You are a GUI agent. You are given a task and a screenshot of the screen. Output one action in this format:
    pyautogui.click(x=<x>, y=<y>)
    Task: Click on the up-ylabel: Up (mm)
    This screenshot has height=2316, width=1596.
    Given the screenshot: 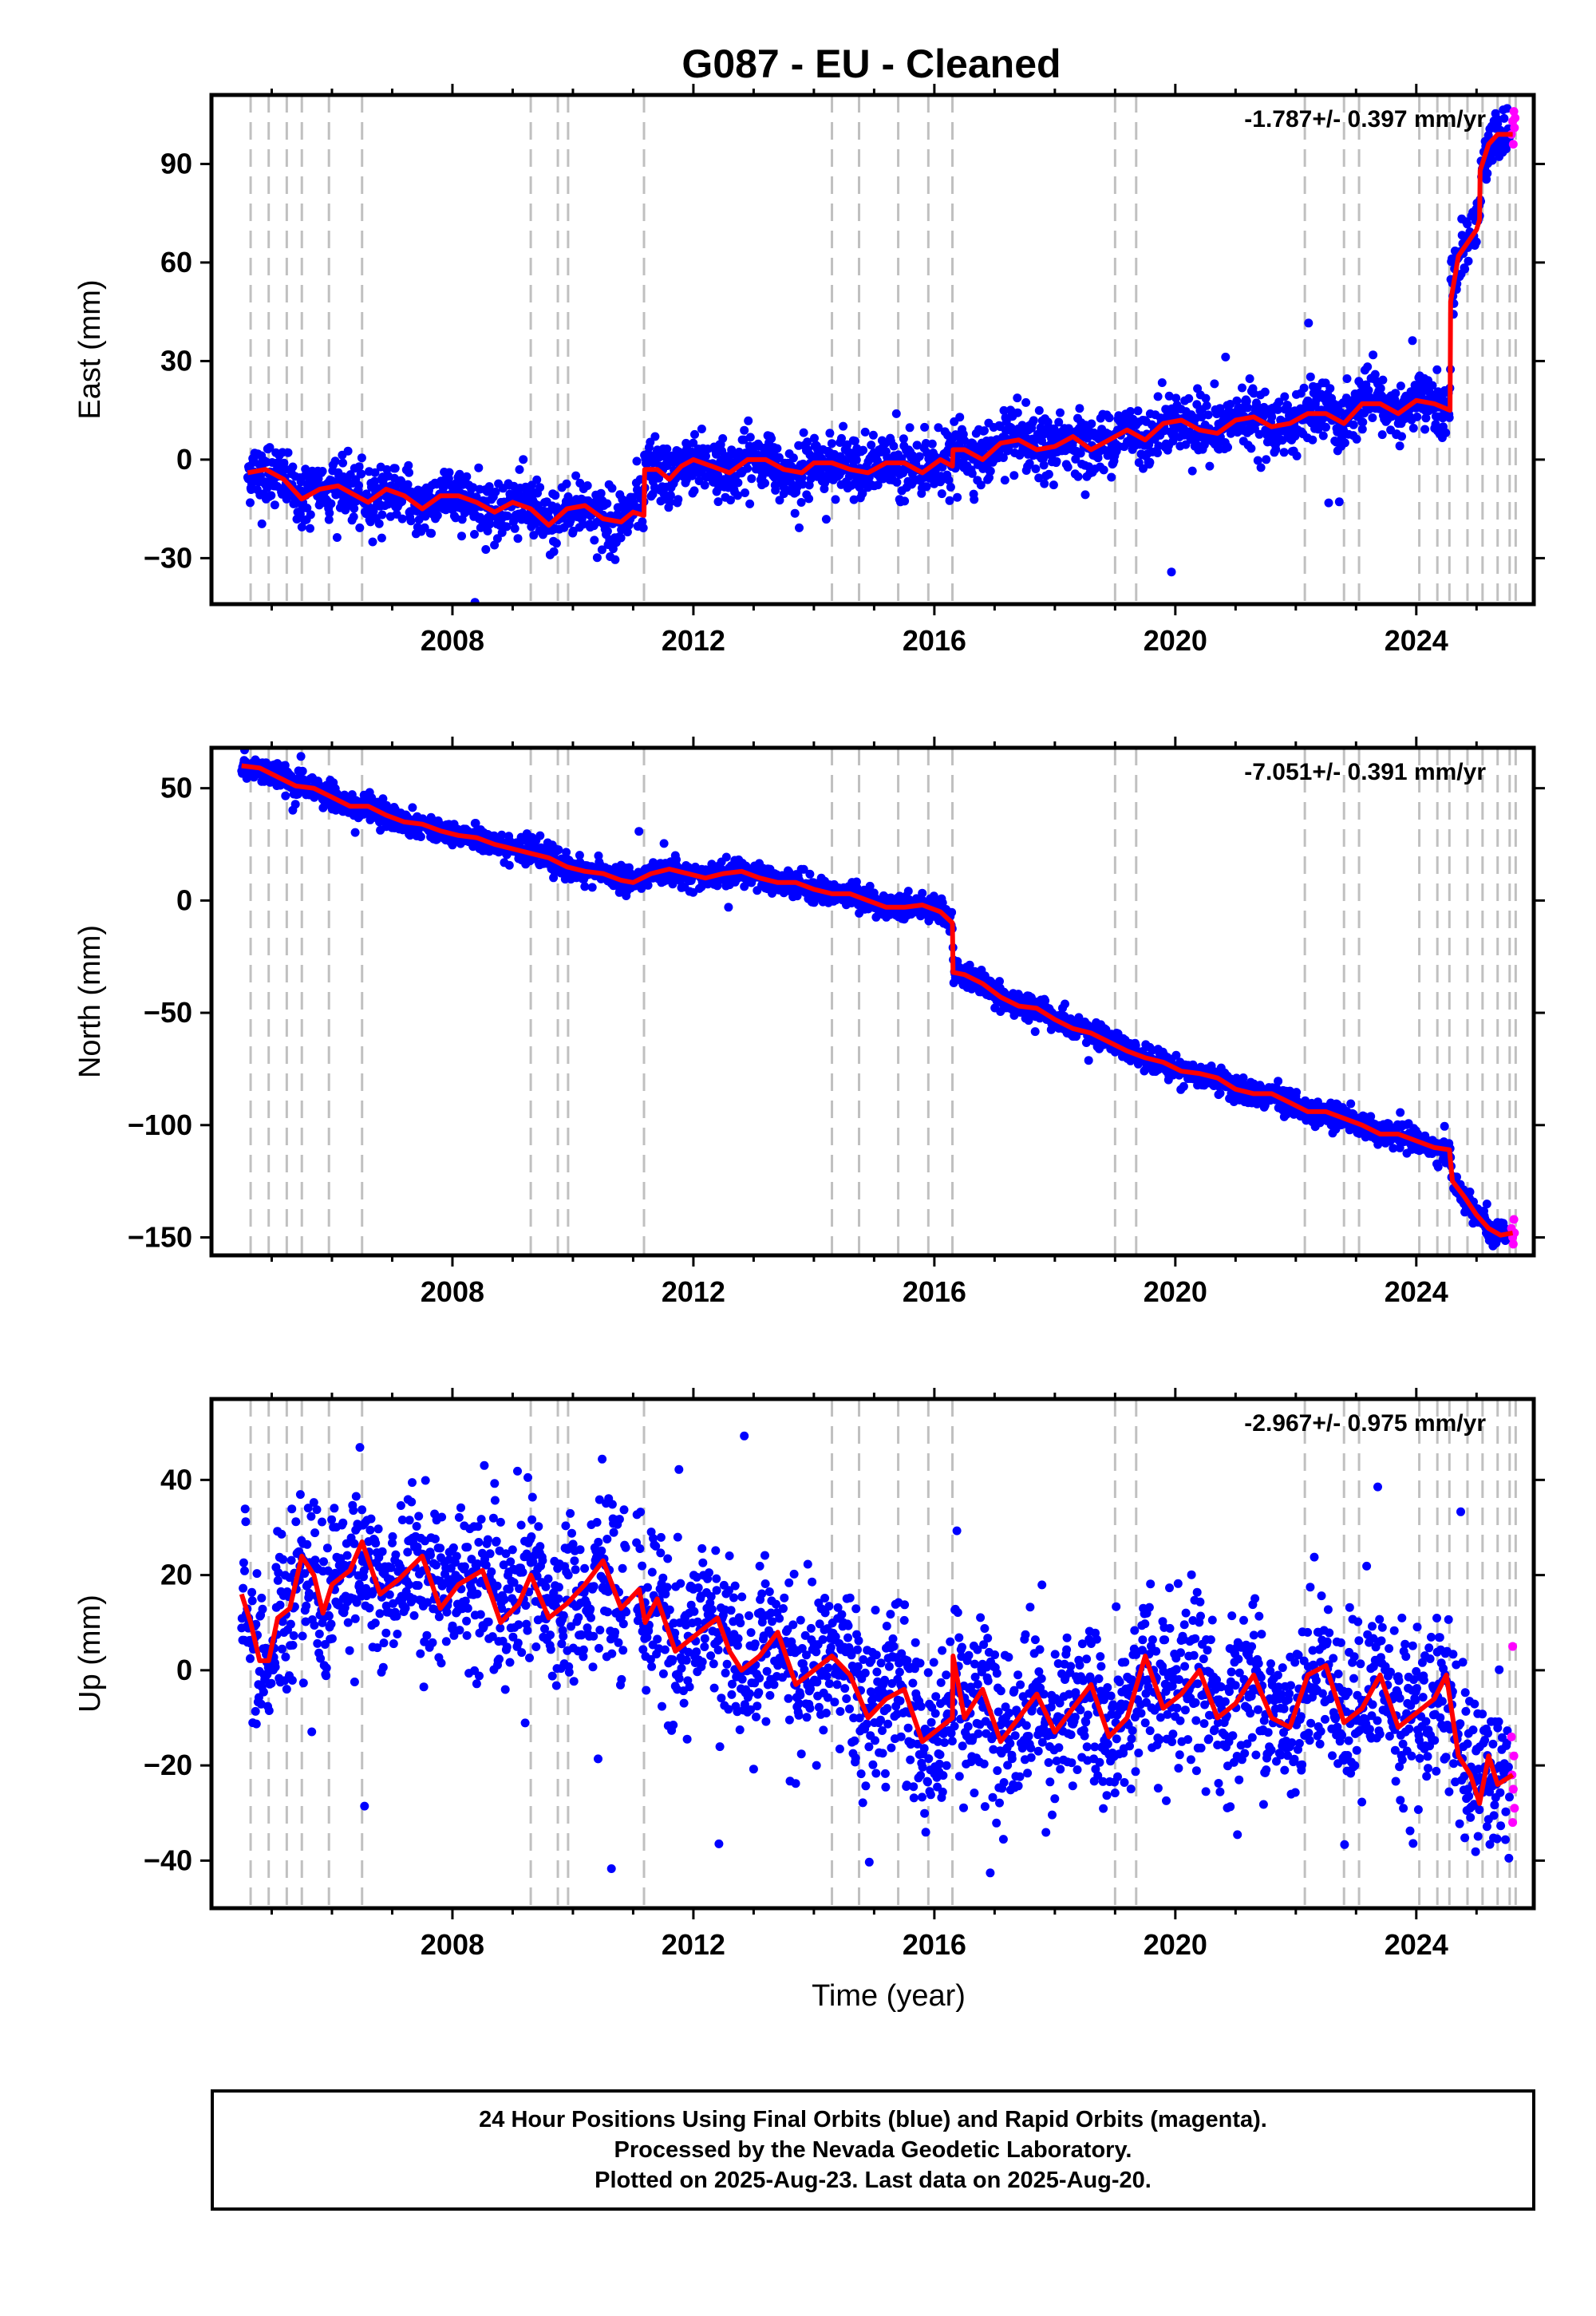 What is the action you would take?
    pyautogui.click(x=90, y=1654)
    